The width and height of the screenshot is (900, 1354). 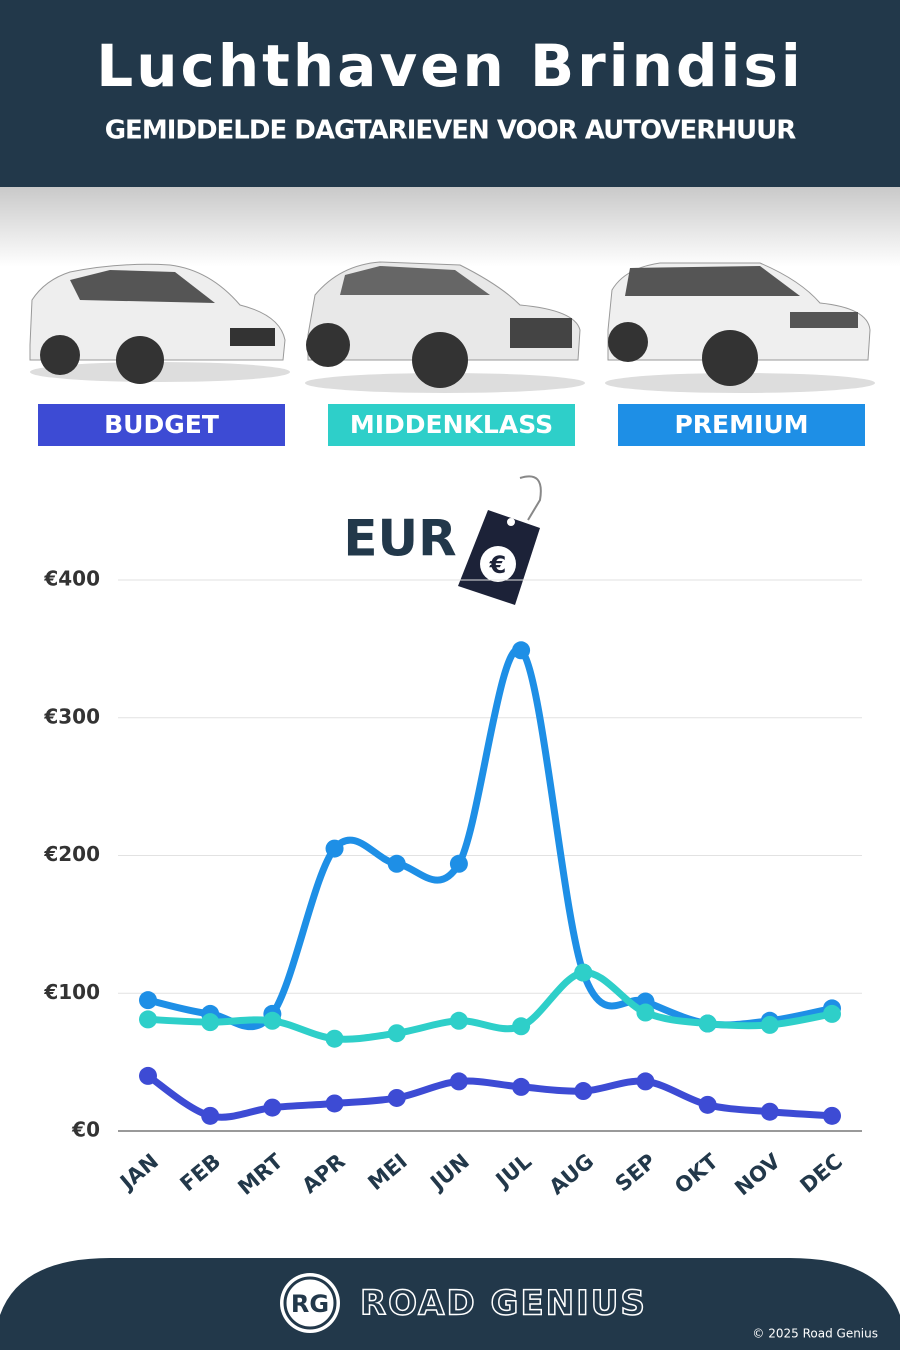 I want to click on x-tick-label: JUL, so click(x=513, y=1171).